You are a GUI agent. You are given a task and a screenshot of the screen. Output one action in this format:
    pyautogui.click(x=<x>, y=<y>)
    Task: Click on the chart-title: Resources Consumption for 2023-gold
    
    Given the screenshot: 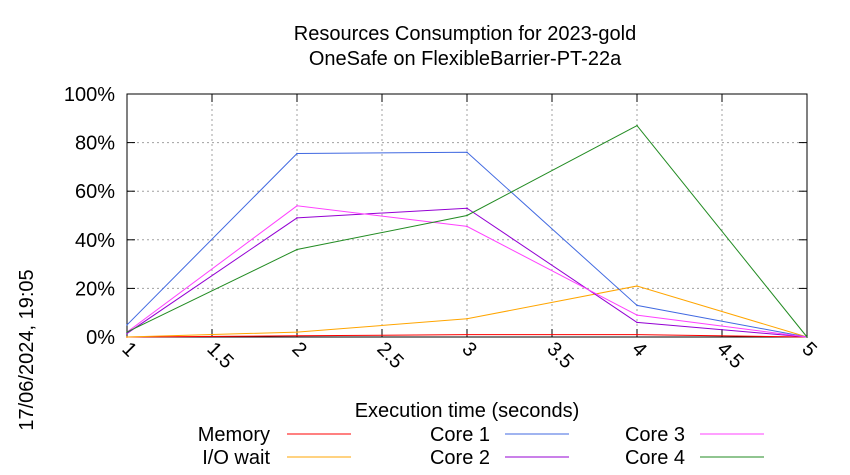 What is the action you would take?
    pyautogui.click(x=465, y=34)
    